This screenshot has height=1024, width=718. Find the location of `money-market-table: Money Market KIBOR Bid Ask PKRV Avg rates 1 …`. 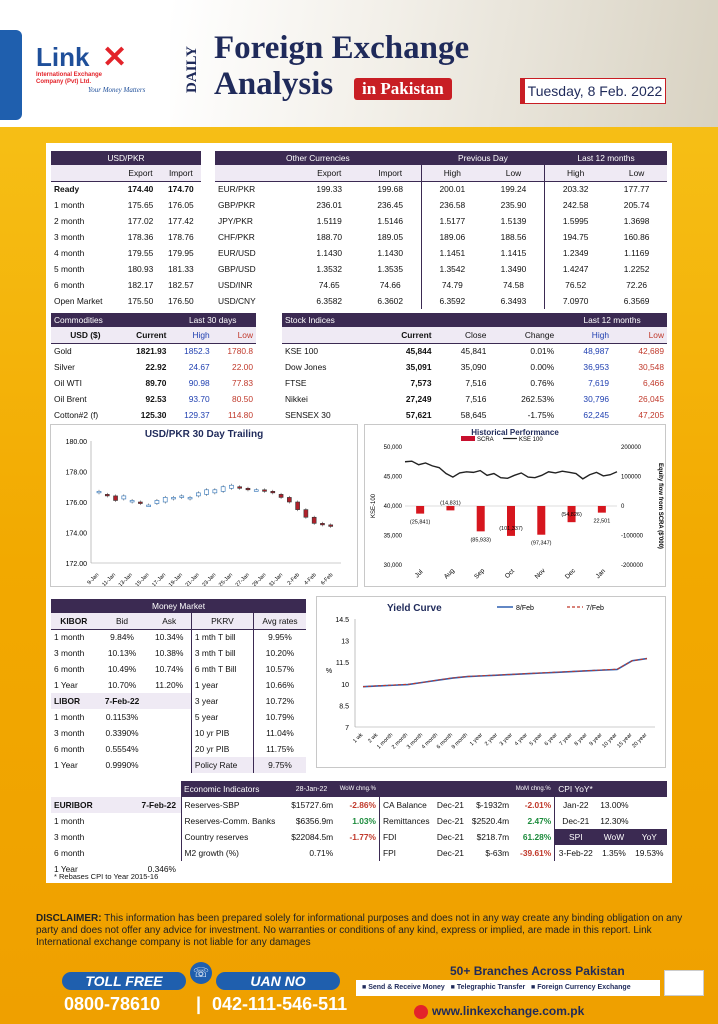

money-market-table: Money Market KIBOR Bid Ask PKRV Avg rates 1 … is located at coordinates (178, 686).